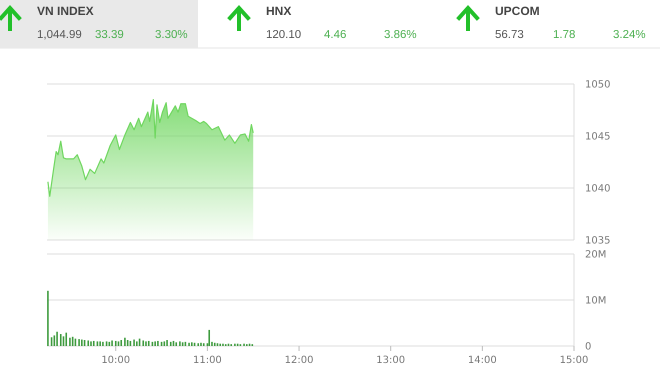 The width and height of the screenshot is (660, 371). I want to click on x-tick-label: 10:00, so click(115, 360).